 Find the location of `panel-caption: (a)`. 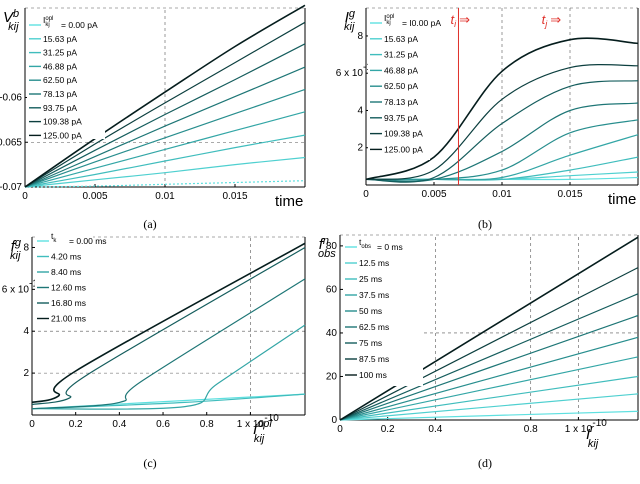

panel-caption: (a) is located at coordinates (149, 224).